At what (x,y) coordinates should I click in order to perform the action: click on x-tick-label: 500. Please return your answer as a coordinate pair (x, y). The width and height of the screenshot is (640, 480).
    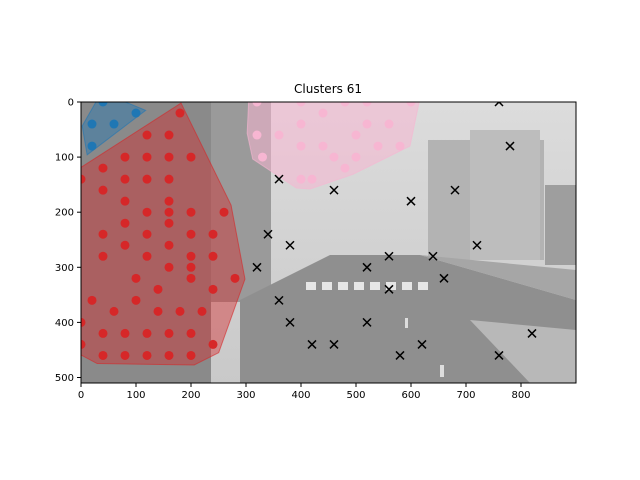
    Looking at the image, I should click on (355, 395).